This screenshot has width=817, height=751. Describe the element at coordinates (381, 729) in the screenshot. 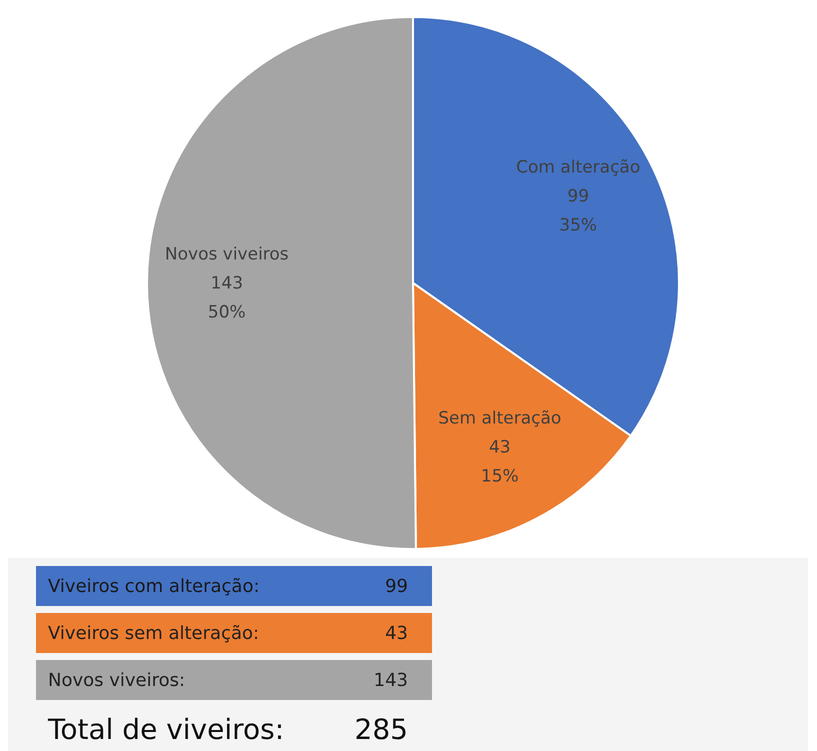

I see `text: 285` at that location.